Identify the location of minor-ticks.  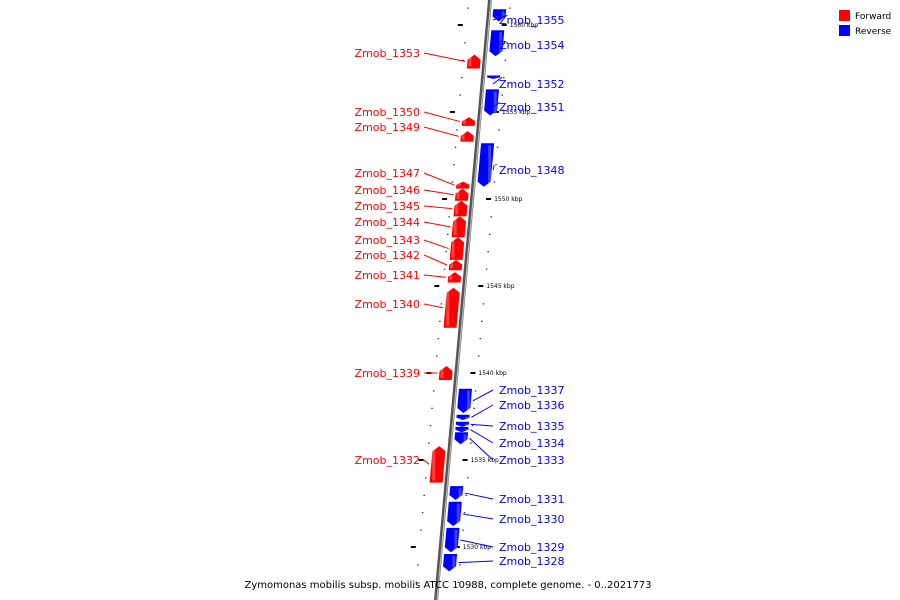
(463, 295).